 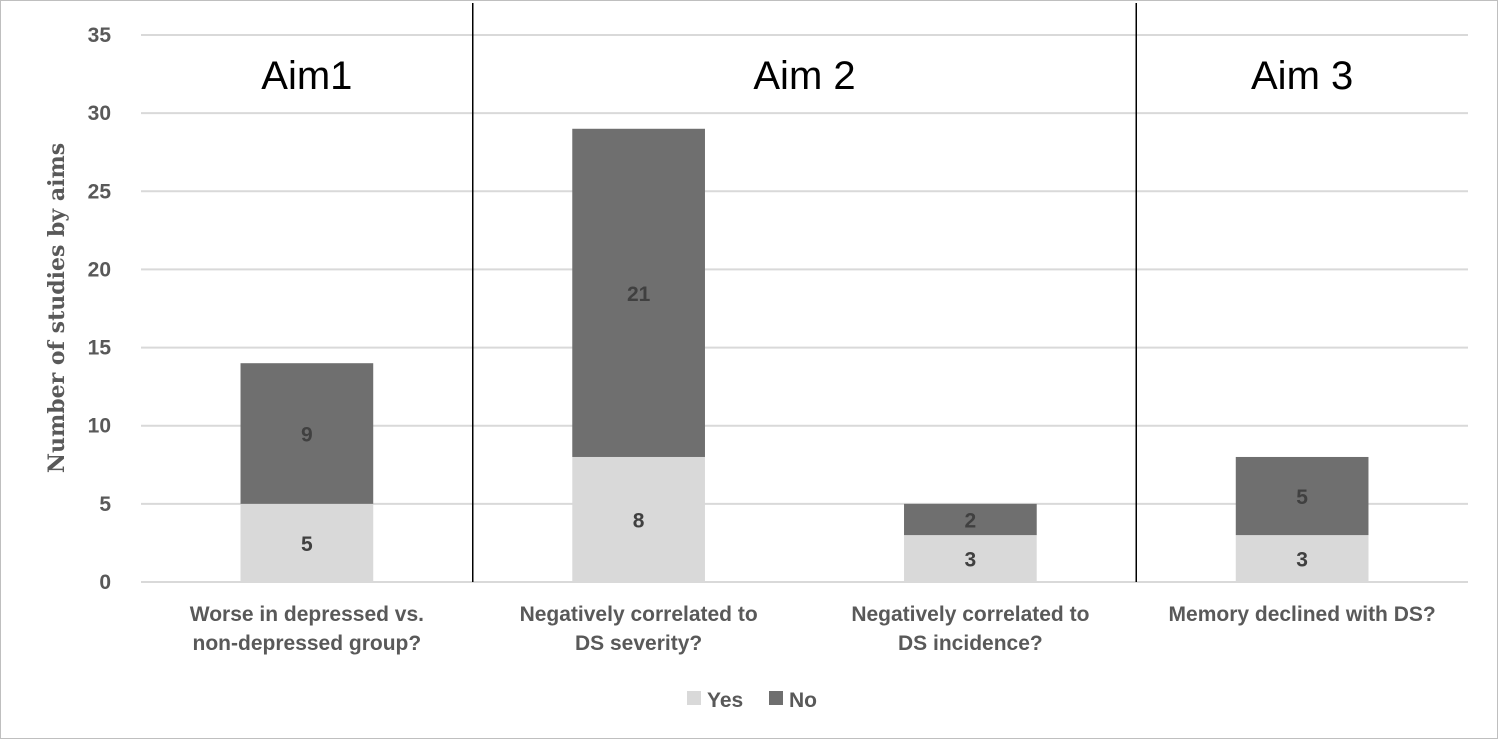 I want to click on legend-label-yes: Yes, so click(x=725, y=700).